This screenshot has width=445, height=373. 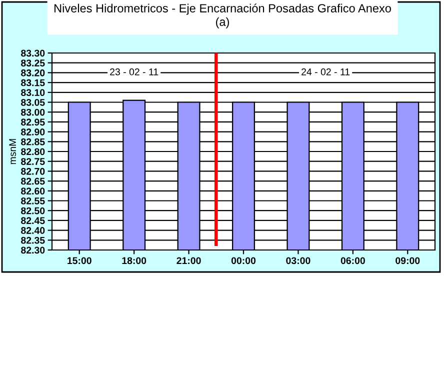 I want to click on chart-title: Niveles Hidrometricos - Eje Encarnación Posadas Grafico Anexo (a), so click(x=222, y=16).